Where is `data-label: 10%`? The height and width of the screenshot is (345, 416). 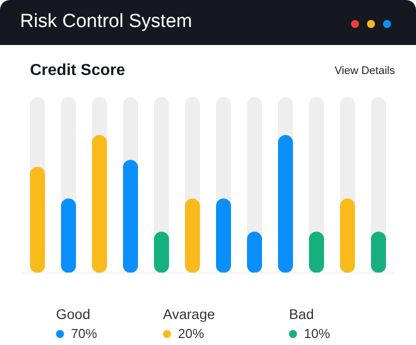 data-label: 10% is located at coordinates (317, 333).